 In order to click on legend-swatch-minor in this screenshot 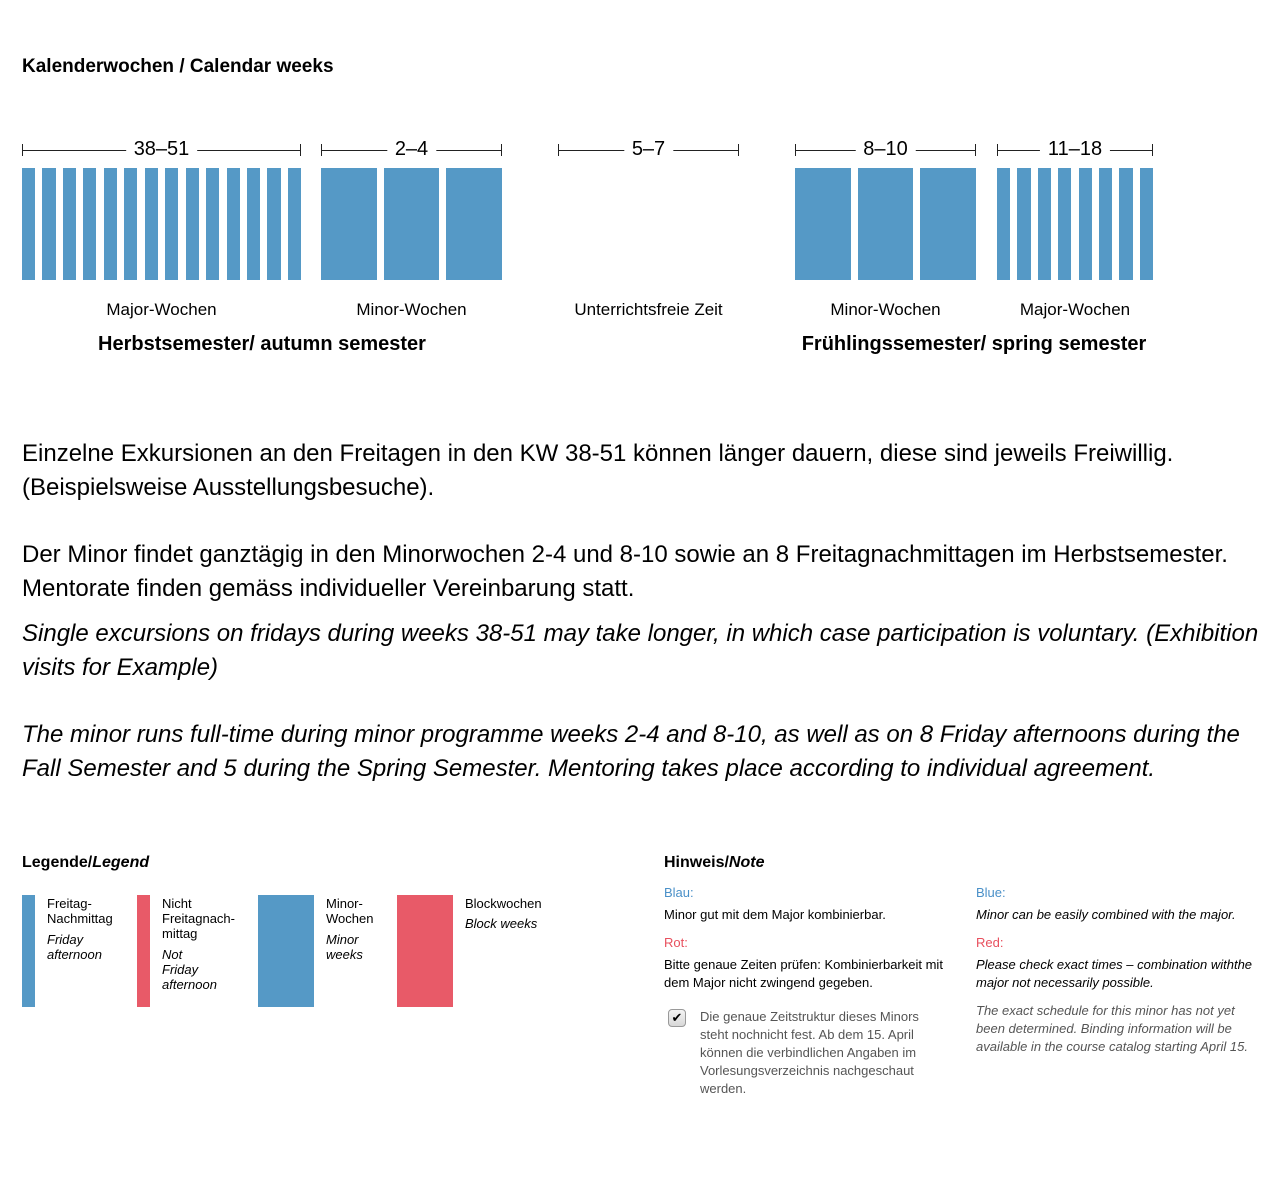, I will do `click(286, 951)`.